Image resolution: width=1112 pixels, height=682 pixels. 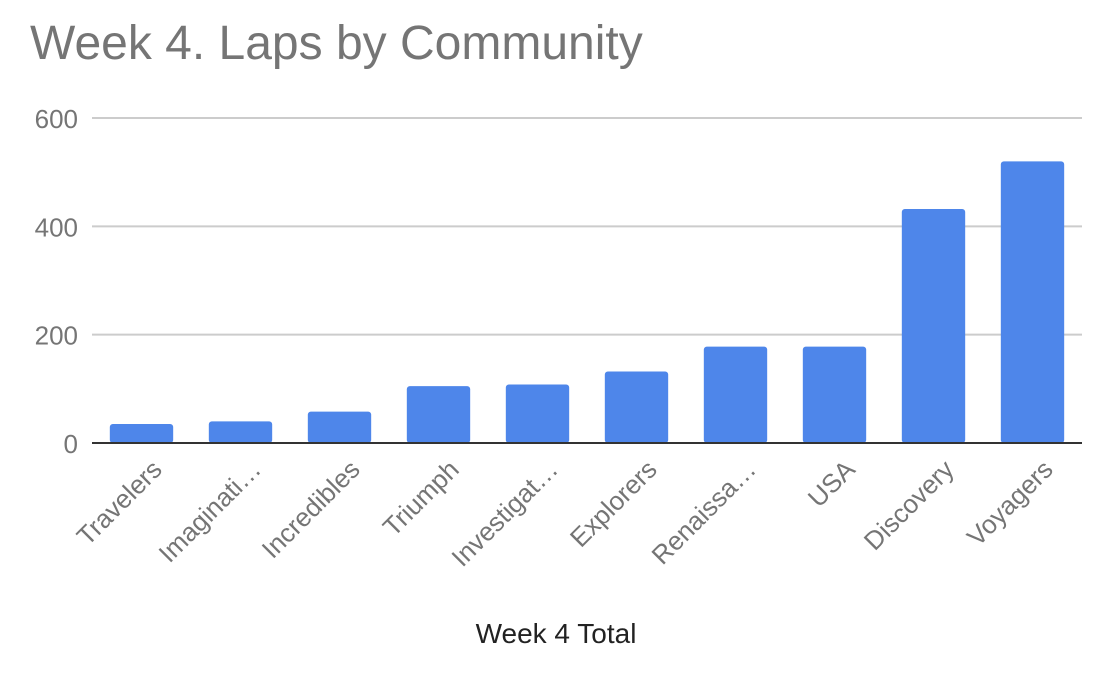 What do you see at coordinates (56, 119) in the screenshot?
I see `y-tick-label: 600` at bounding box center [56, 119].